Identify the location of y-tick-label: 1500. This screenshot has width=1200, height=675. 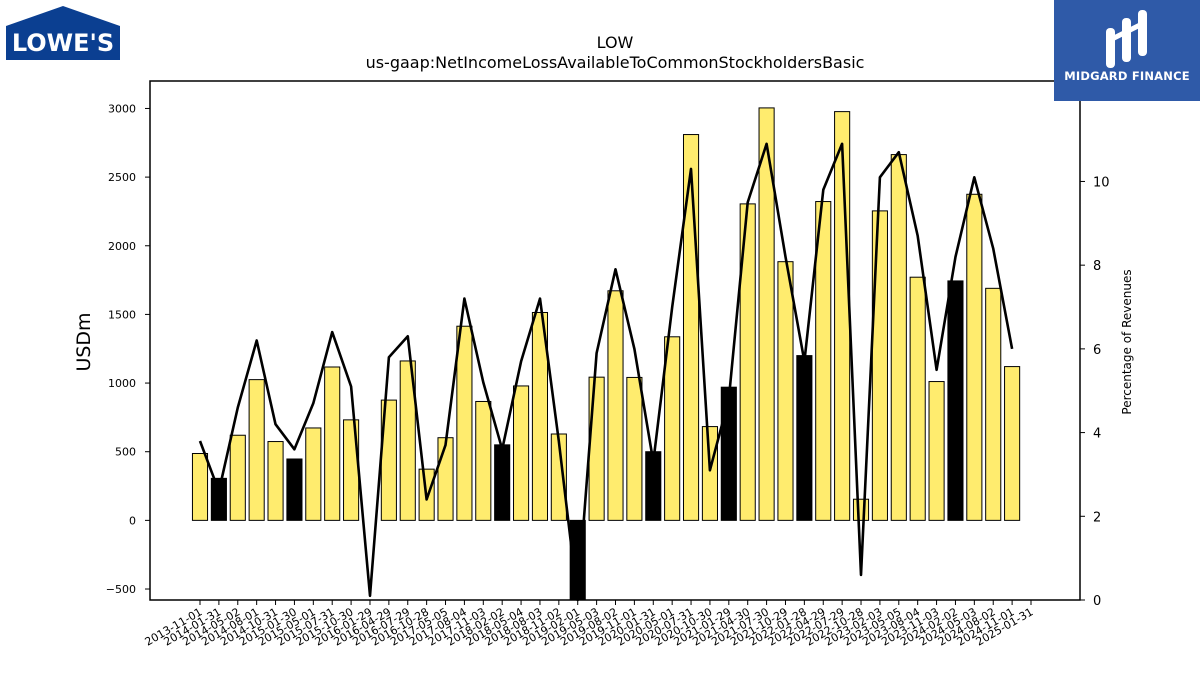
(122, 314).